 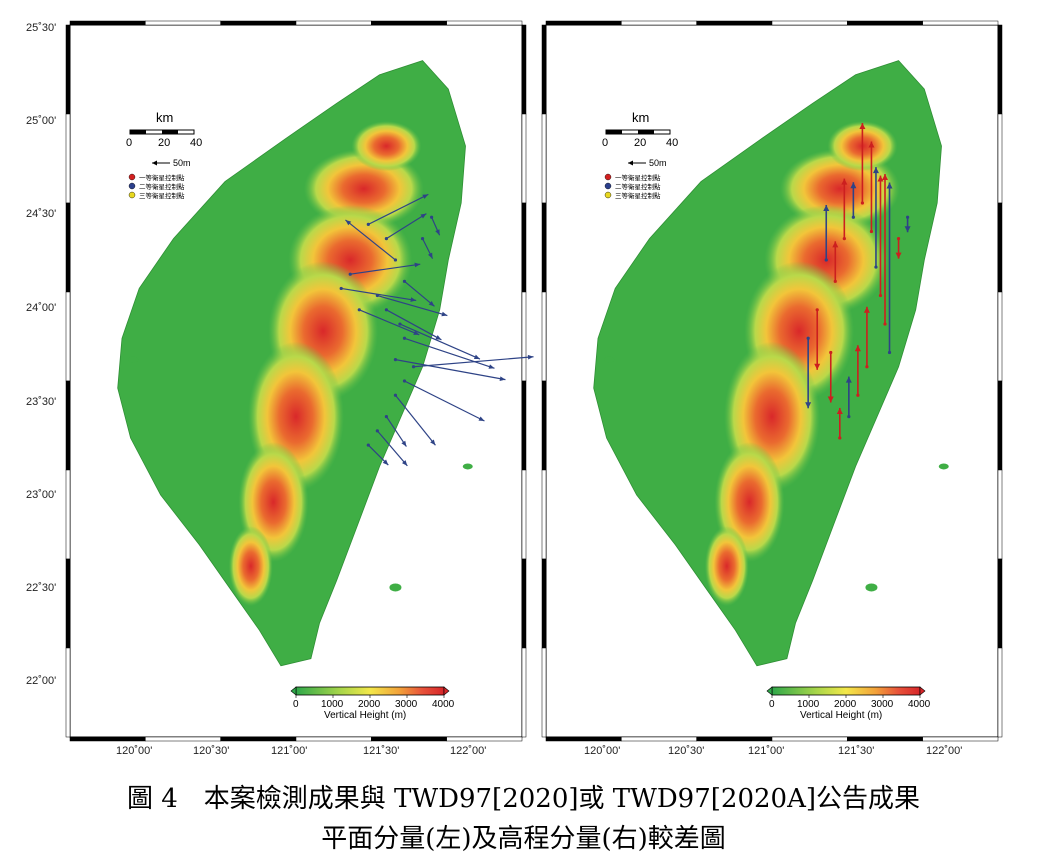 What do you see at coordinates (808, 704) in the screenshot?
I see `colorbar-tick: 1000` at bounding box center [808, 704].